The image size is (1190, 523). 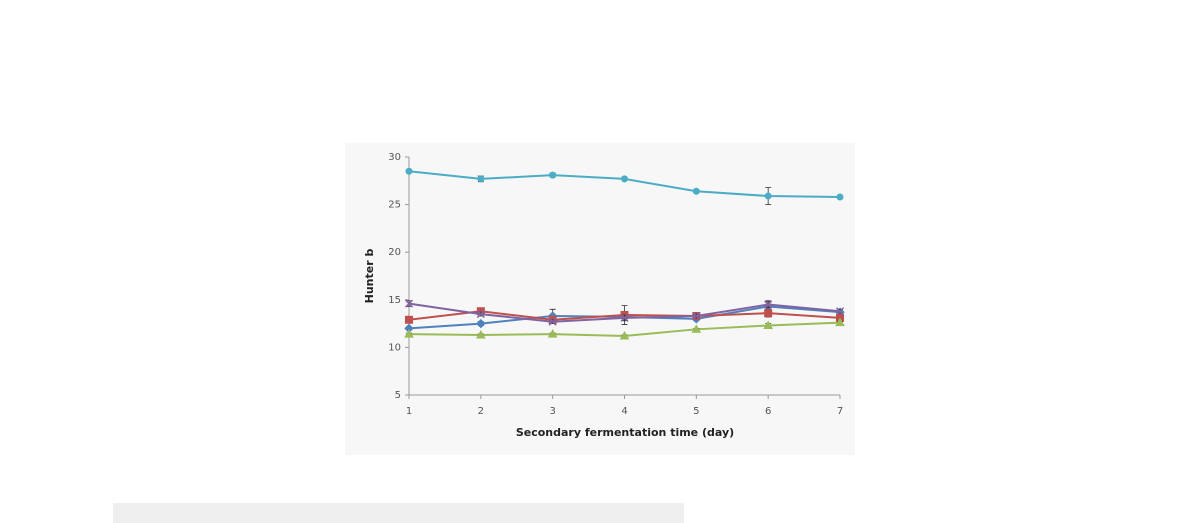 What do you see at coordinates (398, 513) in the screenshot?
I see `footer-bar` at bounding box center [398, 513].